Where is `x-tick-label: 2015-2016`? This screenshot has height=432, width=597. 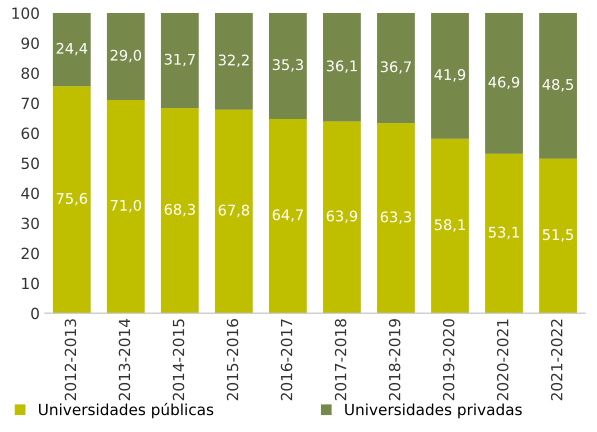 x-tick-label: 2015-2016 is located at coordinates (232, 359).